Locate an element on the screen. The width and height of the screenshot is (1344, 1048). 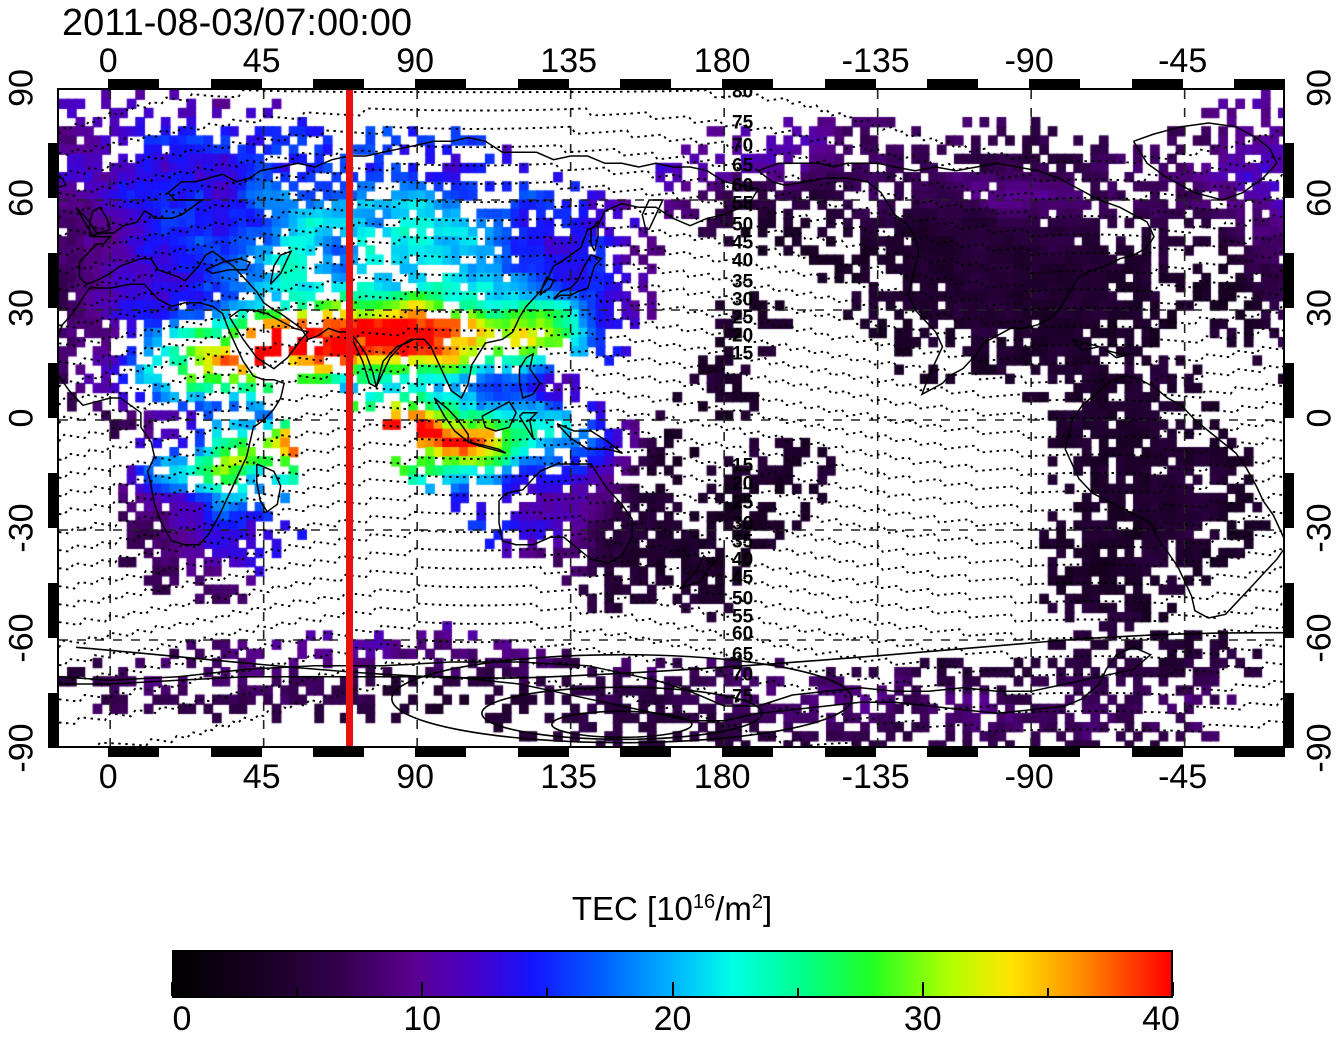
lon-tick-bottom-90: 90 is located at coordinates (415, 777).